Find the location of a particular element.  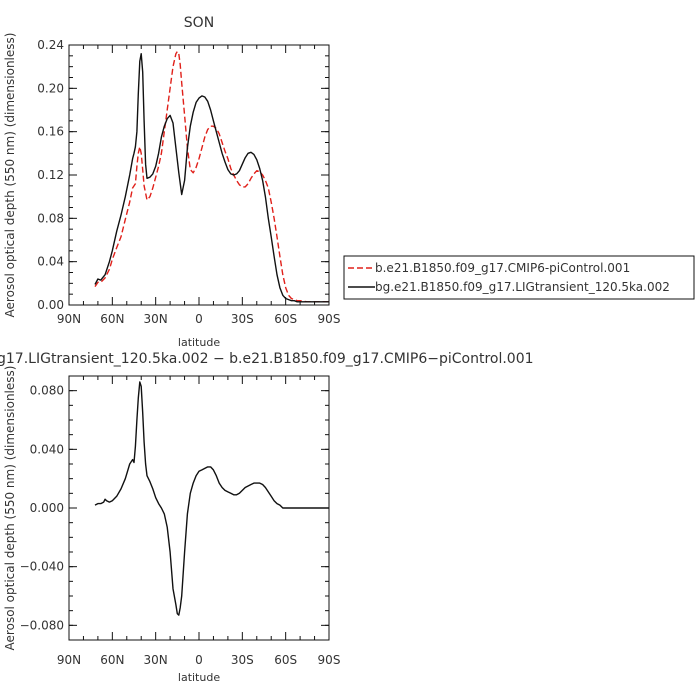

y-tick-label: 0.24 is located at coordinates (50, 45).